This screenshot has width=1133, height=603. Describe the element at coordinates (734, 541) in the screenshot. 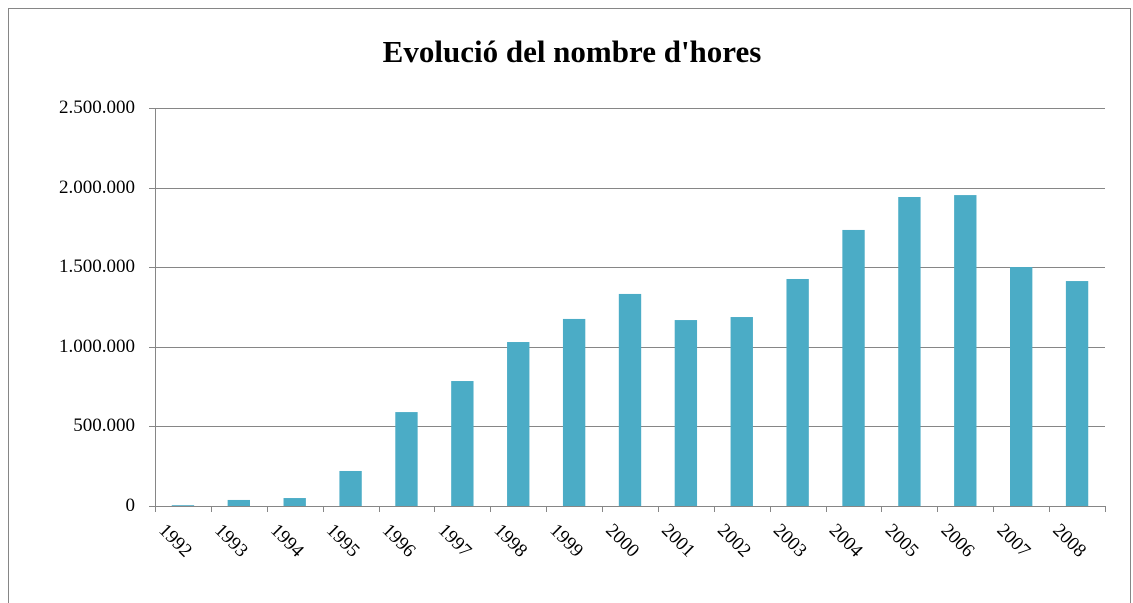

I see `x-tick-label: 2002` at that location.